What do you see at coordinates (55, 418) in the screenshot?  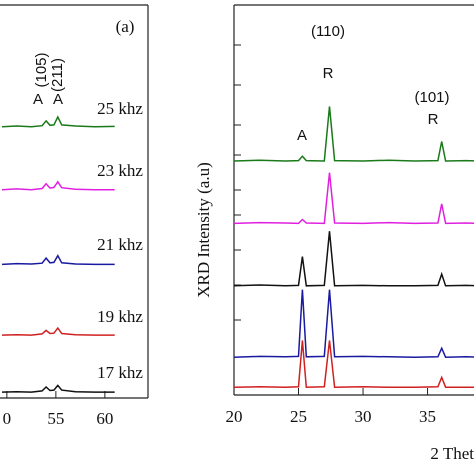 I see `x-tick-label: 55` at bounding box center [55, 418].